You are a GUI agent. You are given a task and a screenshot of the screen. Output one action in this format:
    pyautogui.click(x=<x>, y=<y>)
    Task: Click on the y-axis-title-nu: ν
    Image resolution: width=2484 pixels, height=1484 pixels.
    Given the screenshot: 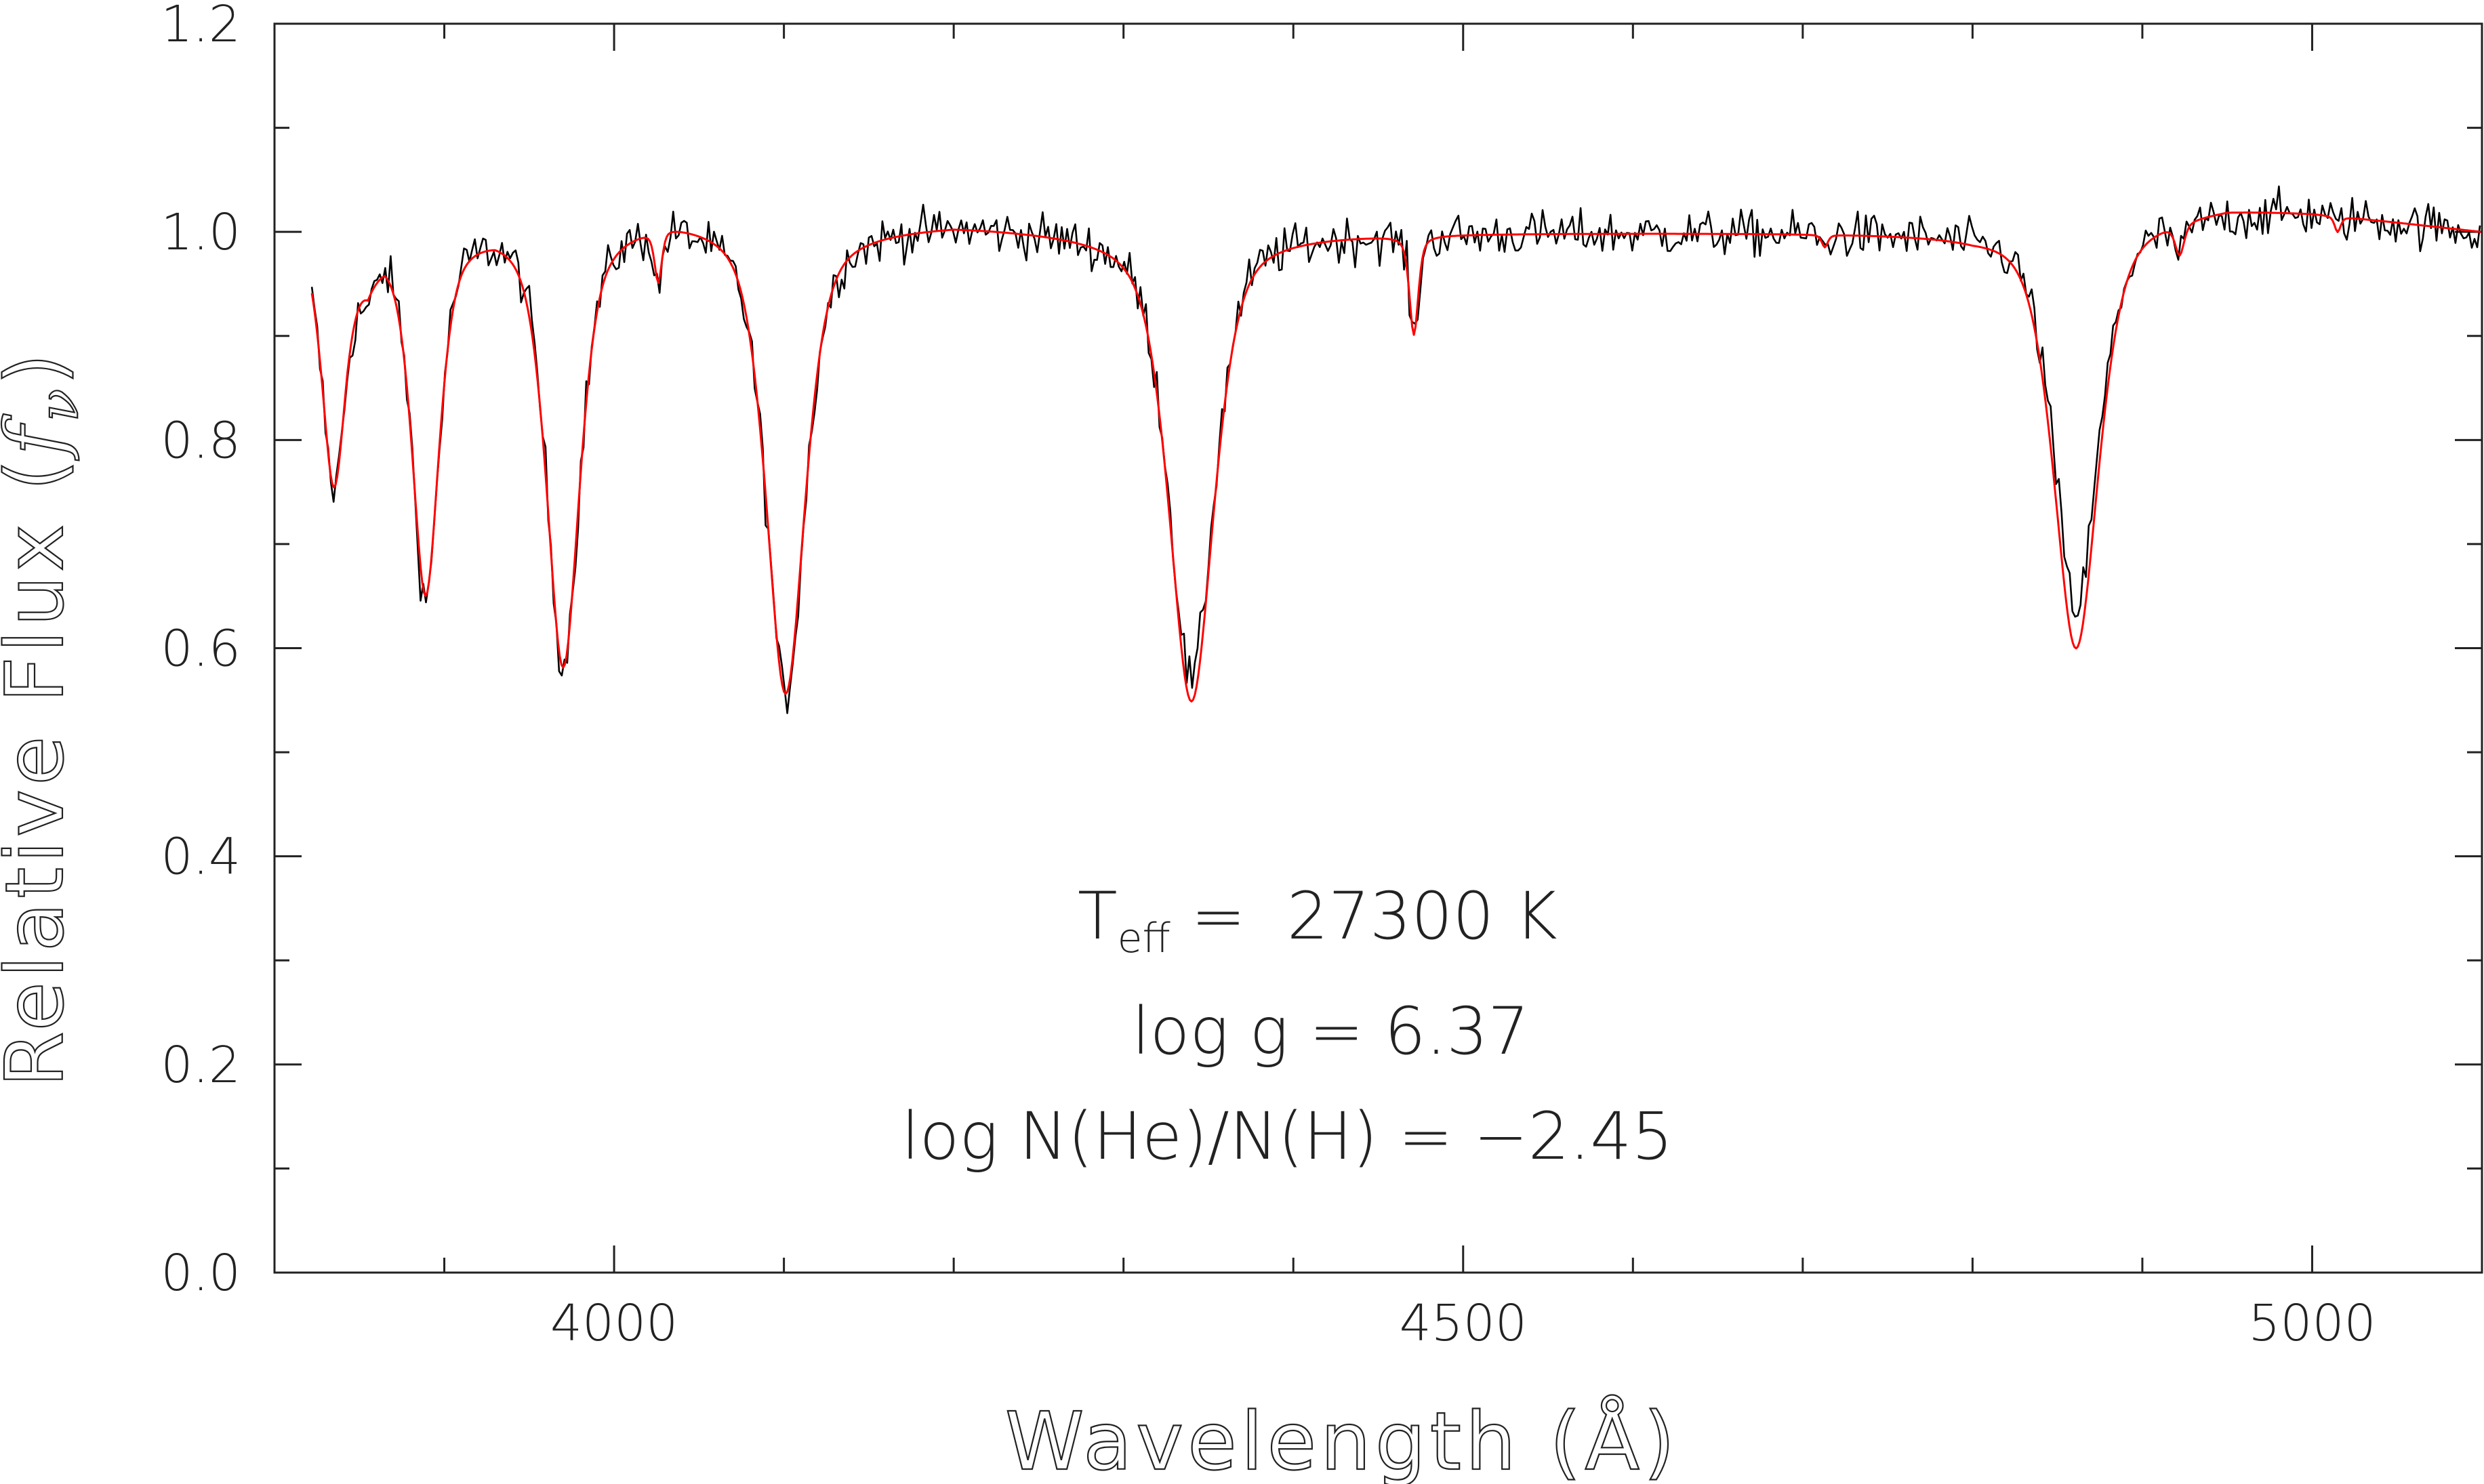 What is the action you would take?
    pyautogui.click(x=58, y=403)
    